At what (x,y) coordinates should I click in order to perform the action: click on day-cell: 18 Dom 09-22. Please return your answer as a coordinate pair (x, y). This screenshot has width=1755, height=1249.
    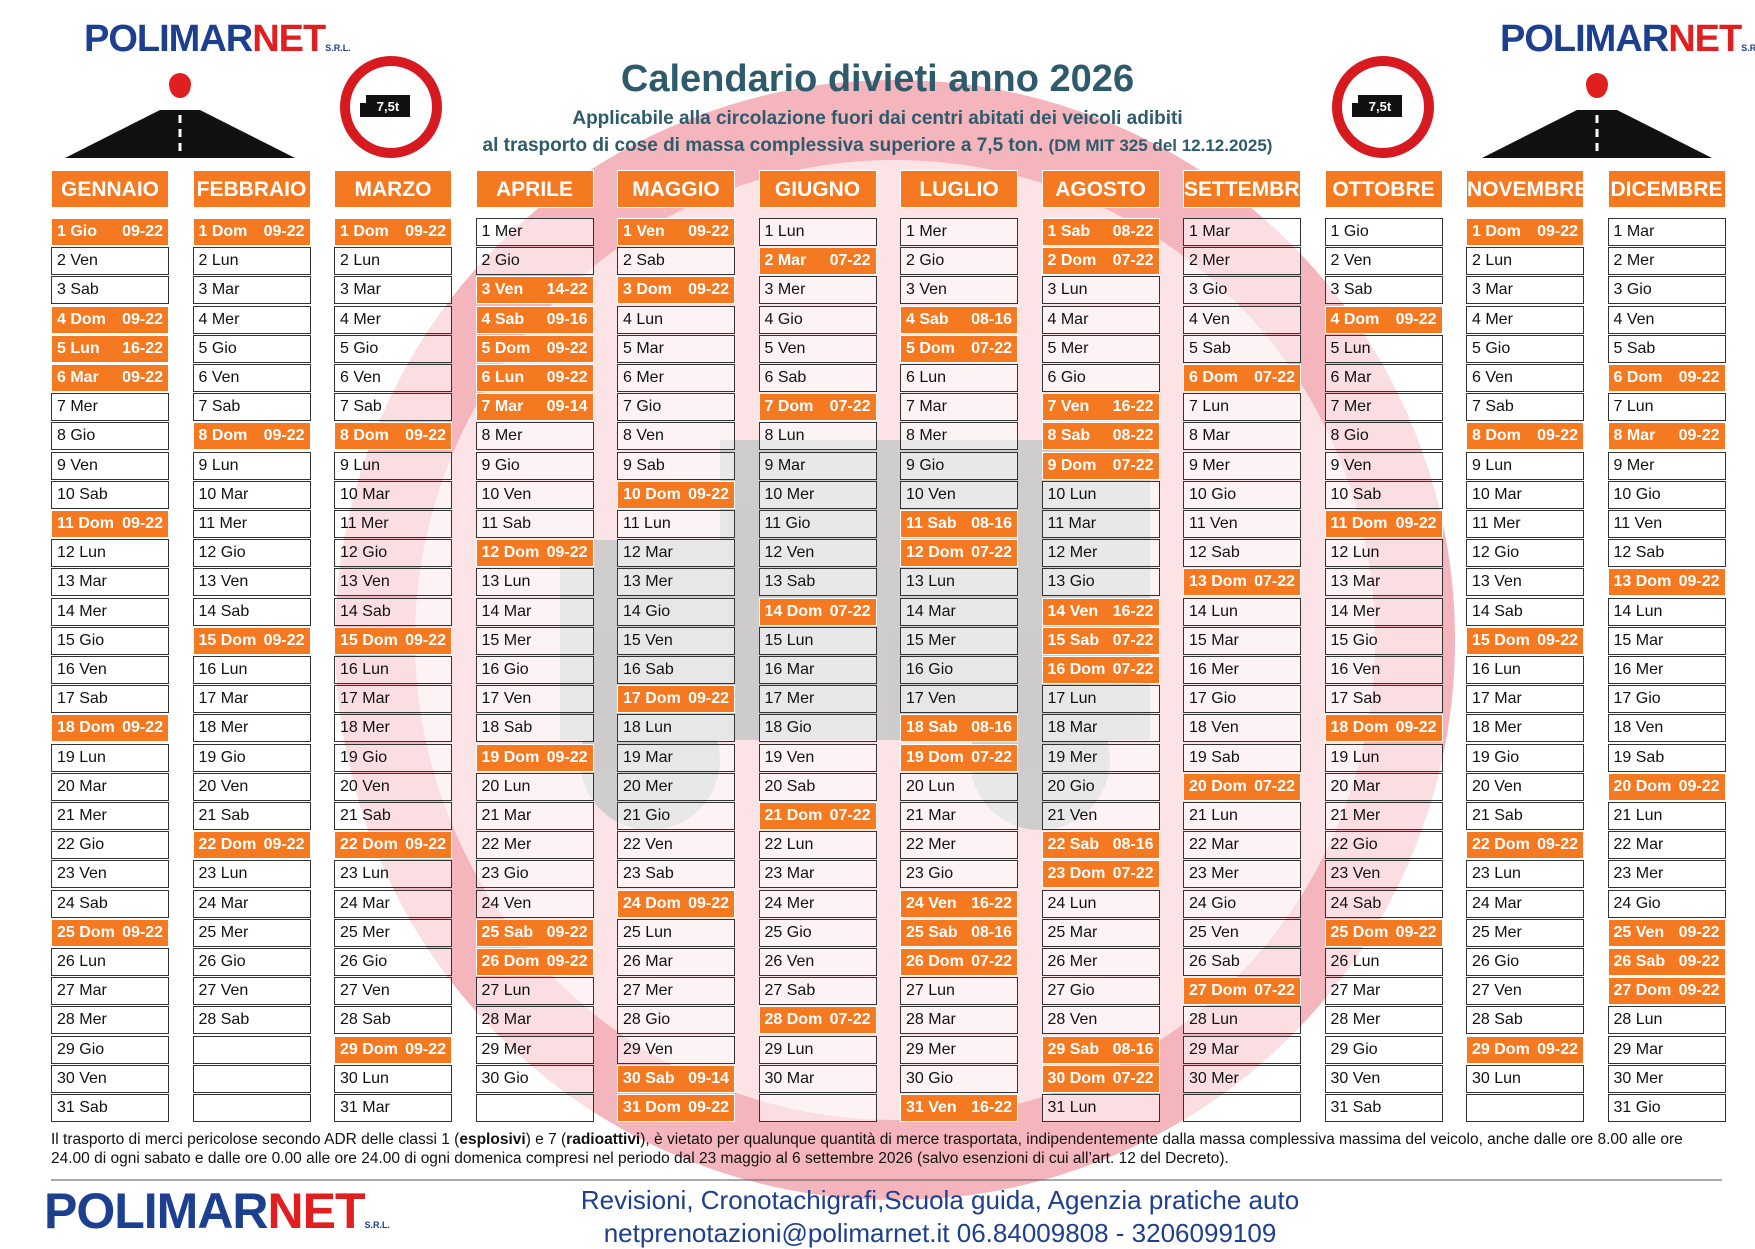
    Looking at the image, I should click on (110, 728).